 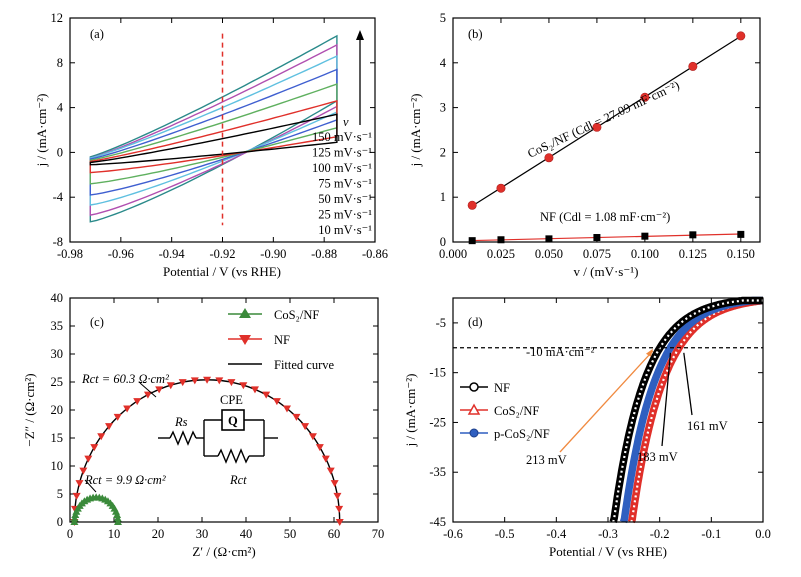 What do you see at coordinates (763, 534) in the screenshot?
I see `d-xtick-label: 0.0` at bounding box center [763, 534].